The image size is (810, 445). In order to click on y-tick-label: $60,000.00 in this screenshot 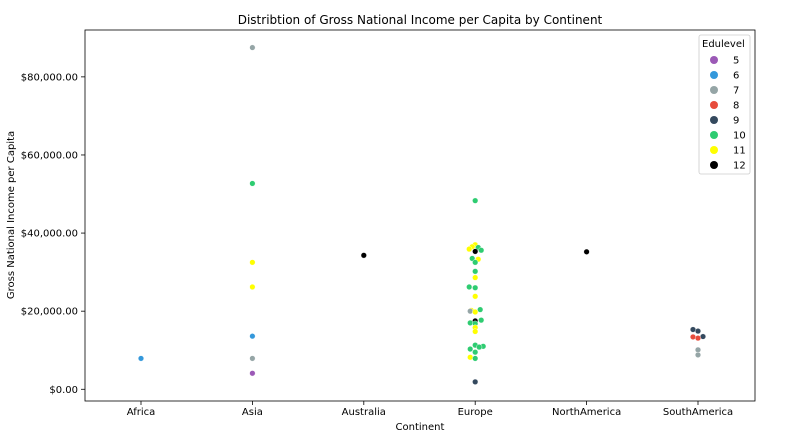, I will do `click(49, 155)`.